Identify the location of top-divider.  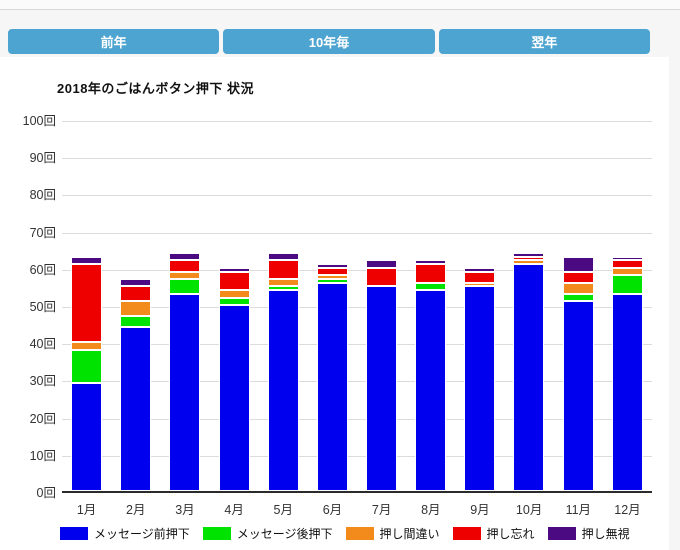
(340, 5).